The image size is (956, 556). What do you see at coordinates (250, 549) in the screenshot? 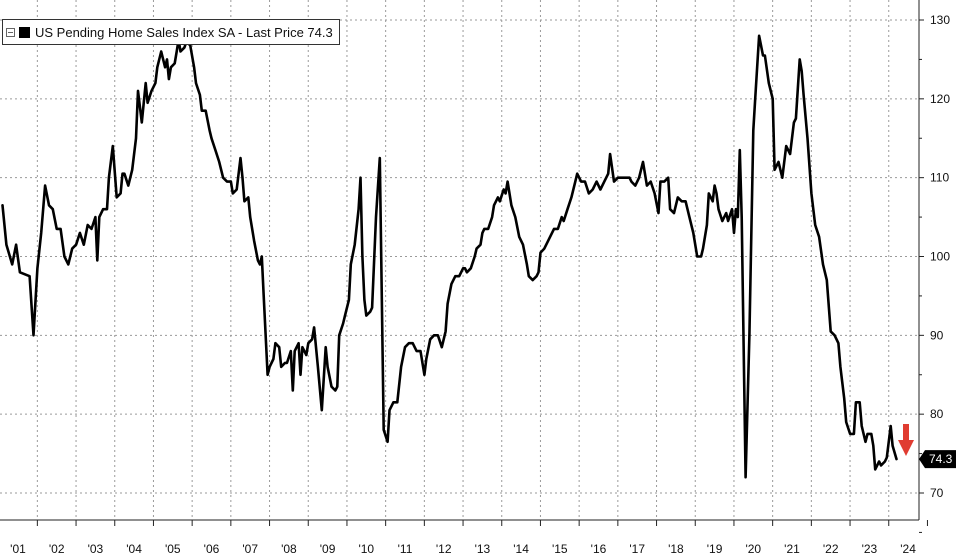
I see `x-tick-label: '07` at bounding box center [250, 549].